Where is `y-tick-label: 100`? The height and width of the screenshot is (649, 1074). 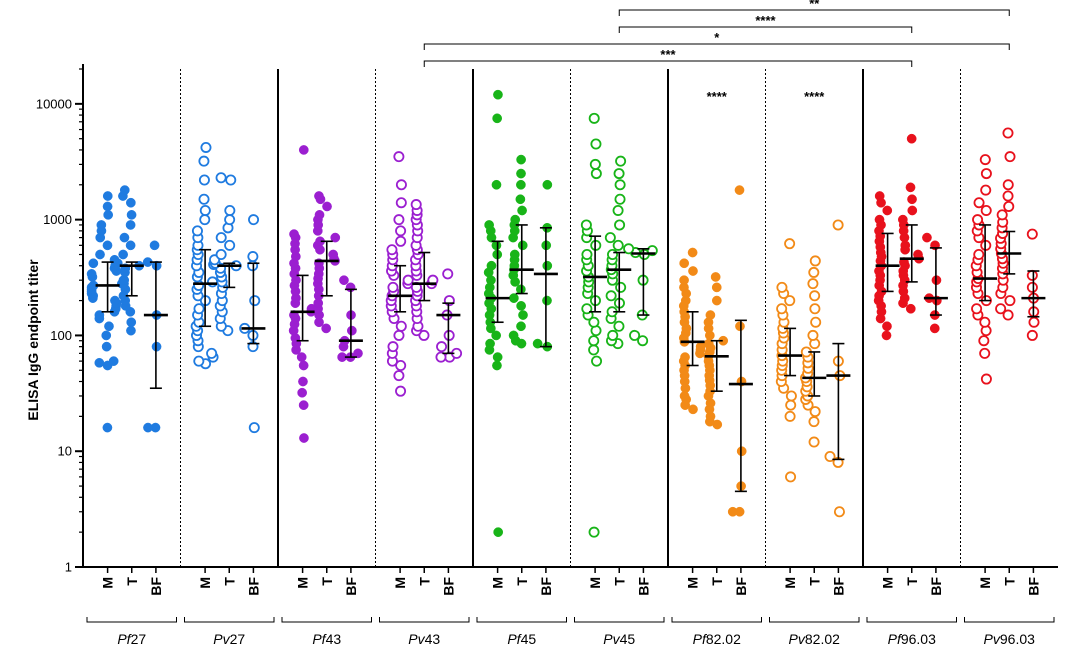
y-tick-label: 100 is located at coordinates (61, 335).